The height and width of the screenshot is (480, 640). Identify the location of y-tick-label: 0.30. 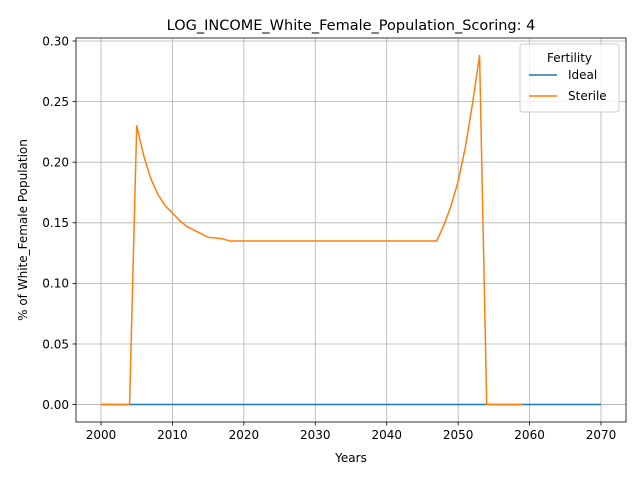
(55, 41).